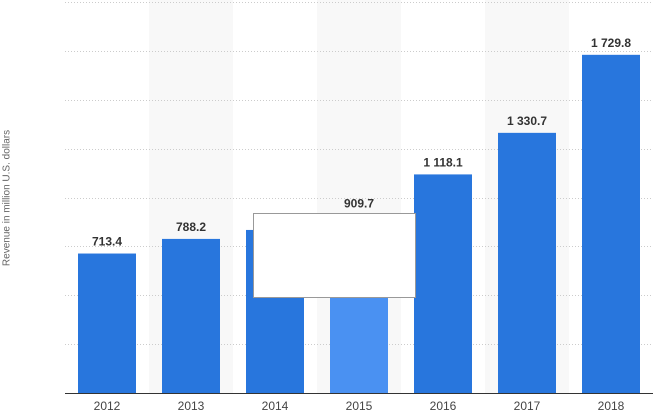 The image size is (654, 413). What do you see at coordinates (527, 406) in the screenshot?
I see `x-tick-label: 2017` at bounding box center [527, 406].